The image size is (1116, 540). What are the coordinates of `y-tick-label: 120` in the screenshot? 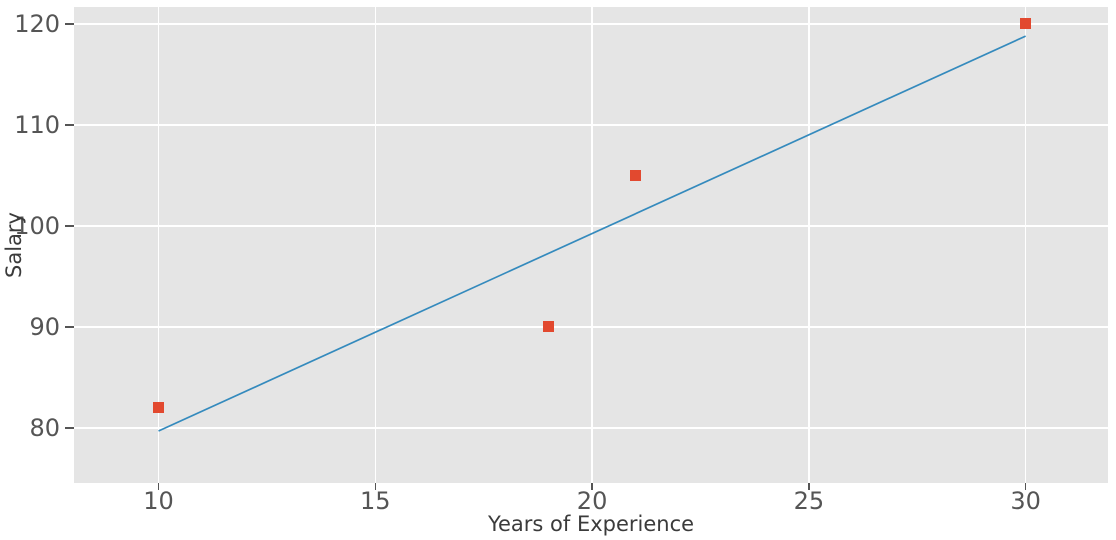 It's located at (37, 23).